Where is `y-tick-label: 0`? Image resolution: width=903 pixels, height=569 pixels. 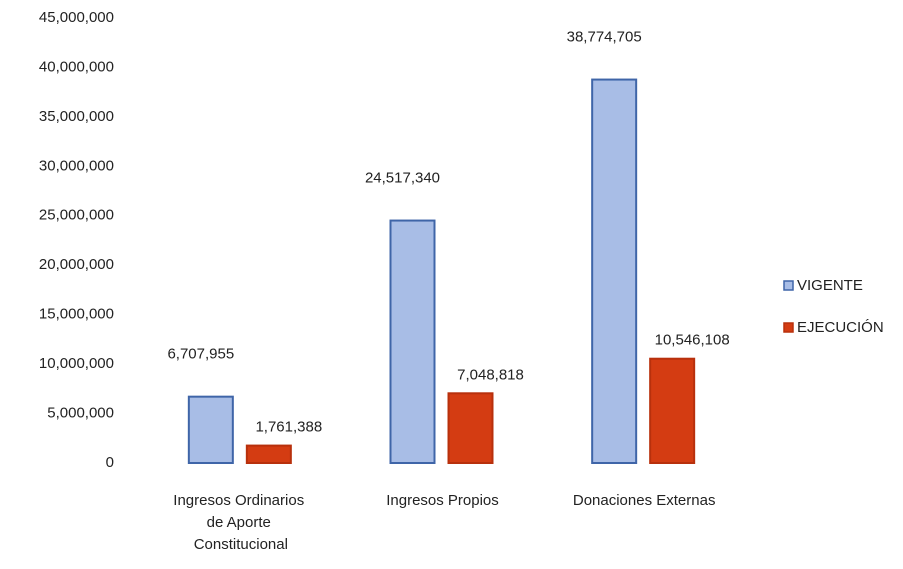 y-tick-label: 0 is located at coordinates (110, 462).